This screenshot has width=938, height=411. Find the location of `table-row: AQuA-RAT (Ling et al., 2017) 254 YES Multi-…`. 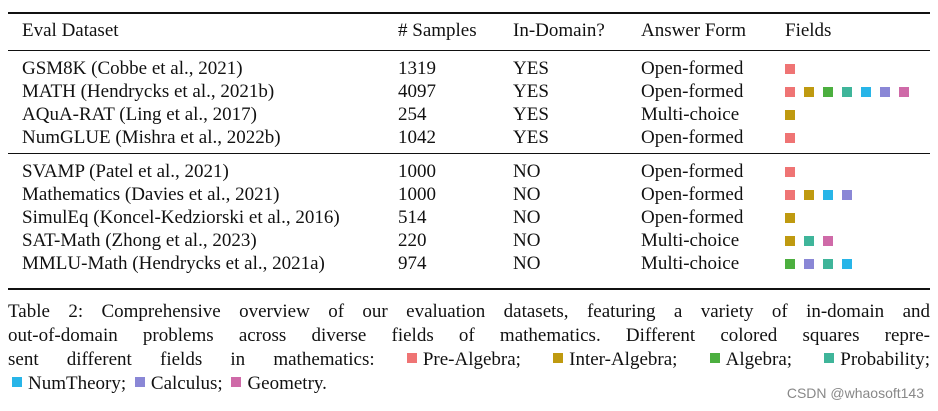

table-row: AQuA-RAT (Ling et al., 2017) 254 YES Multi-… is located at coordinates (469, 114).